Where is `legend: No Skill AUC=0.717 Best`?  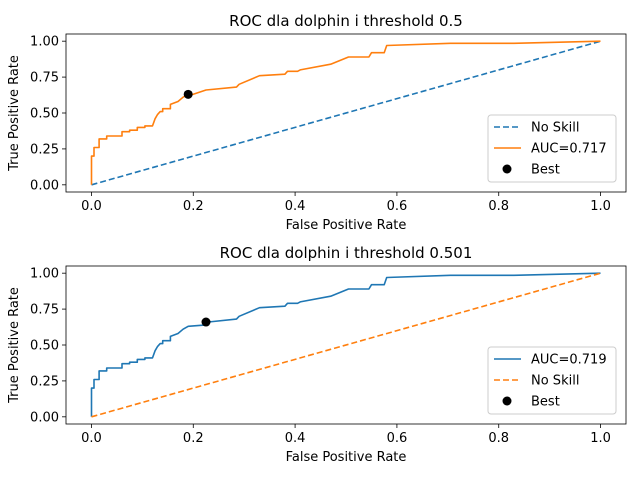
legend: No Skill AUC=0.717 Best is located at coordinates (552, 148).